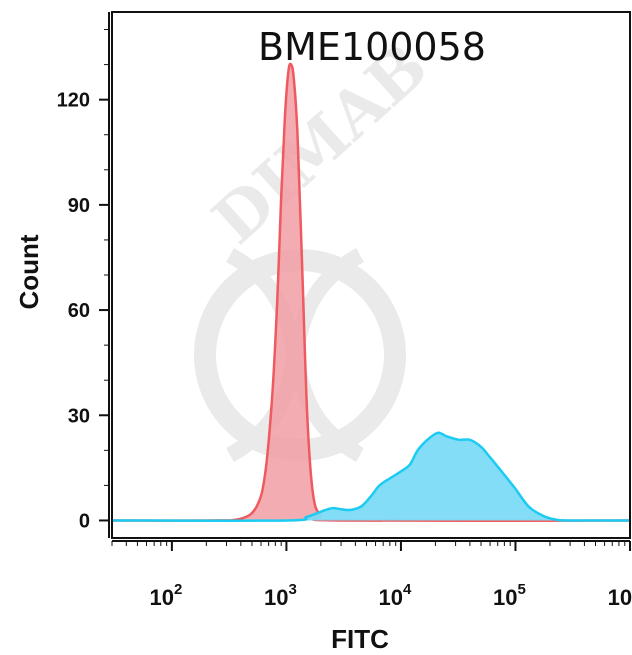  Describe the element at coordinates (372, 47) in the screenshot. I see `chart-title: BME100058` at that location.